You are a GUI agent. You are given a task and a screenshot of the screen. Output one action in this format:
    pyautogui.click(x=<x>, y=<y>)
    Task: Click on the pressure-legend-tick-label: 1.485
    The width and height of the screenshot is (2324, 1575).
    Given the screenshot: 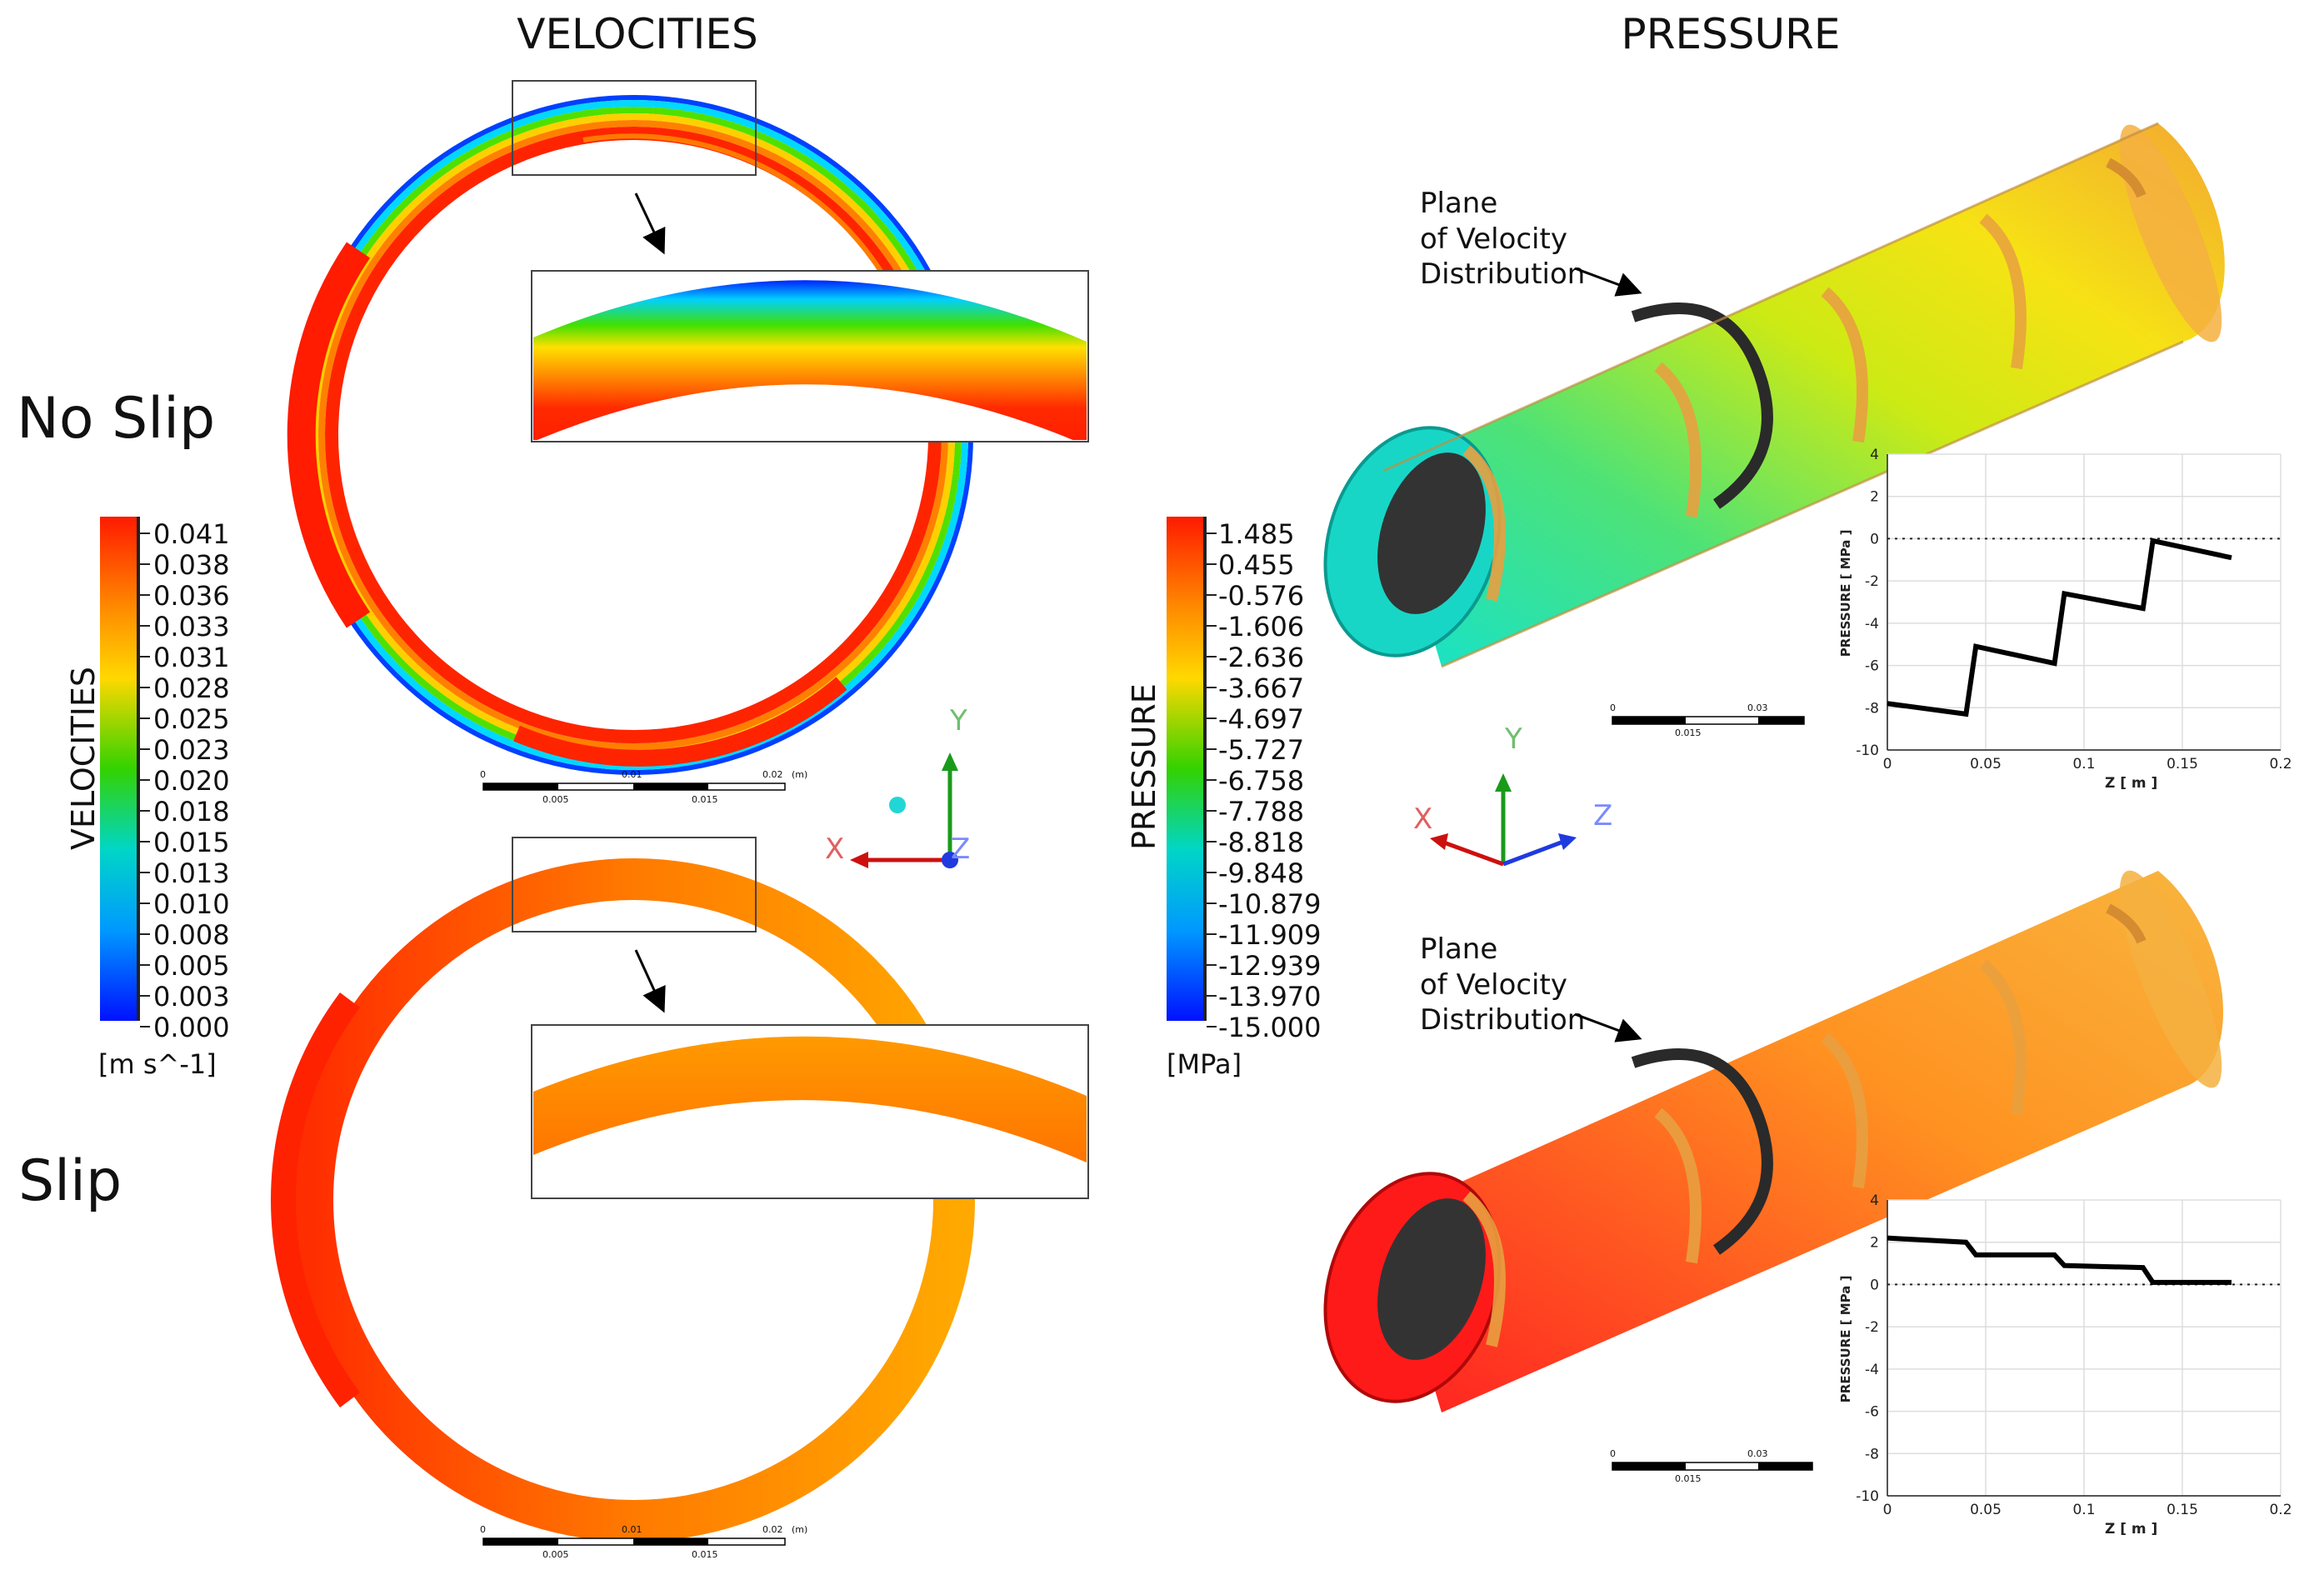 What is the action you would take?
    pyautogui.click(x=1256, y=534)
    